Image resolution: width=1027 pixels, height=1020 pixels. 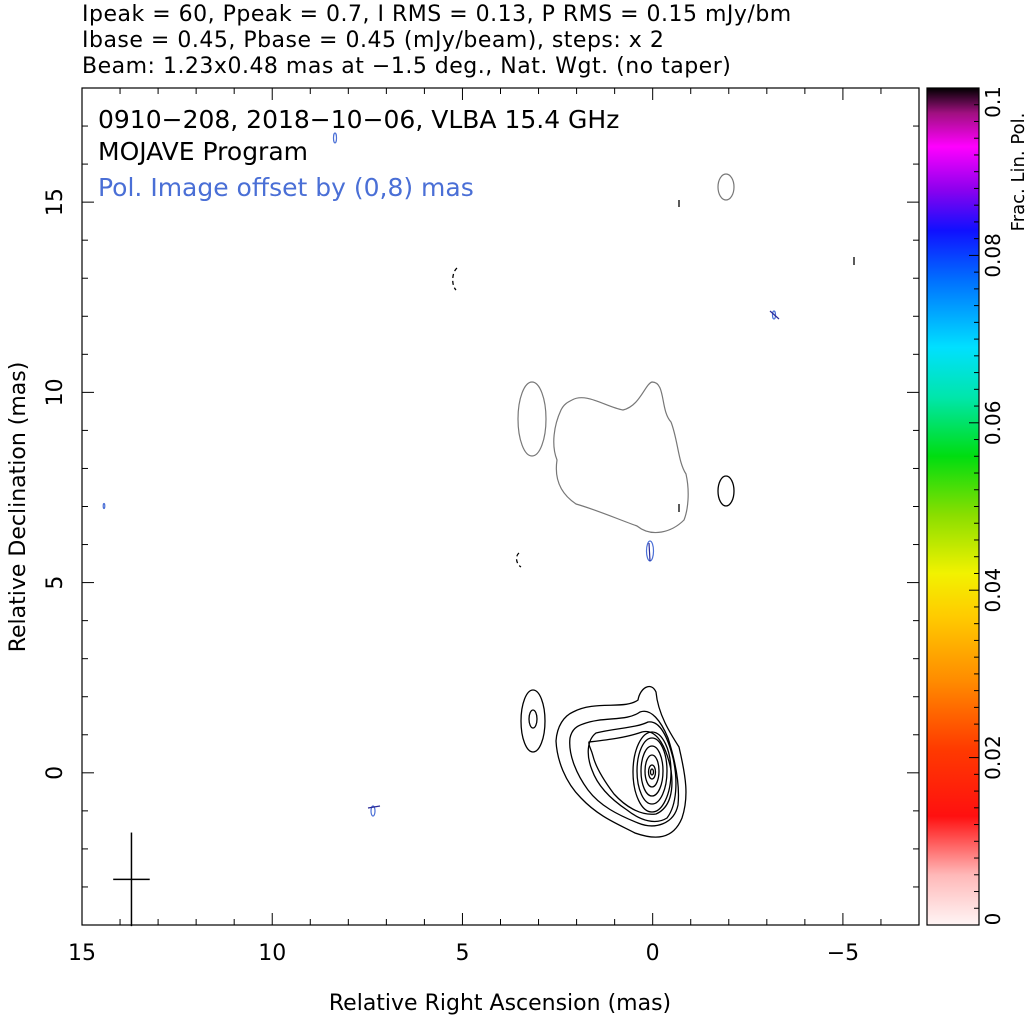 I want to click on stokes-i-blob-west, so click(x=726, y=491).